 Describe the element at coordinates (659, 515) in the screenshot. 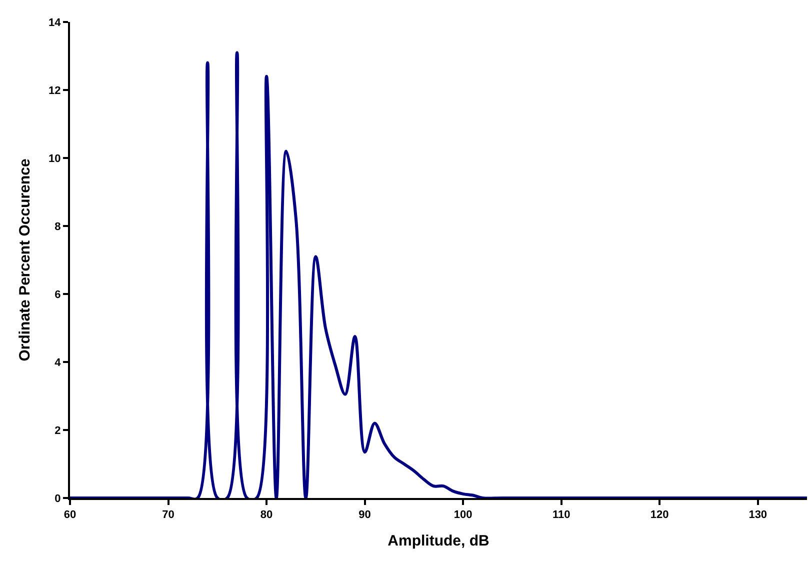

I see `x-tick-label: 120` at that location.